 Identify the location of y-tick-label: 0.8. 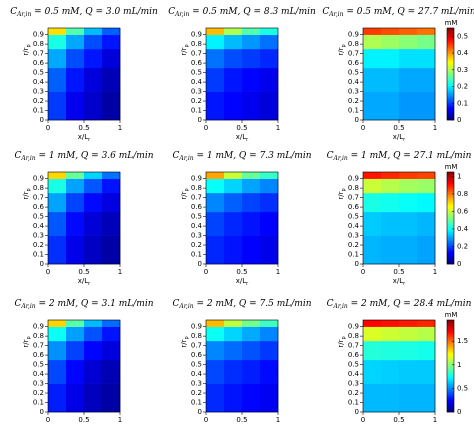
(353, 336).